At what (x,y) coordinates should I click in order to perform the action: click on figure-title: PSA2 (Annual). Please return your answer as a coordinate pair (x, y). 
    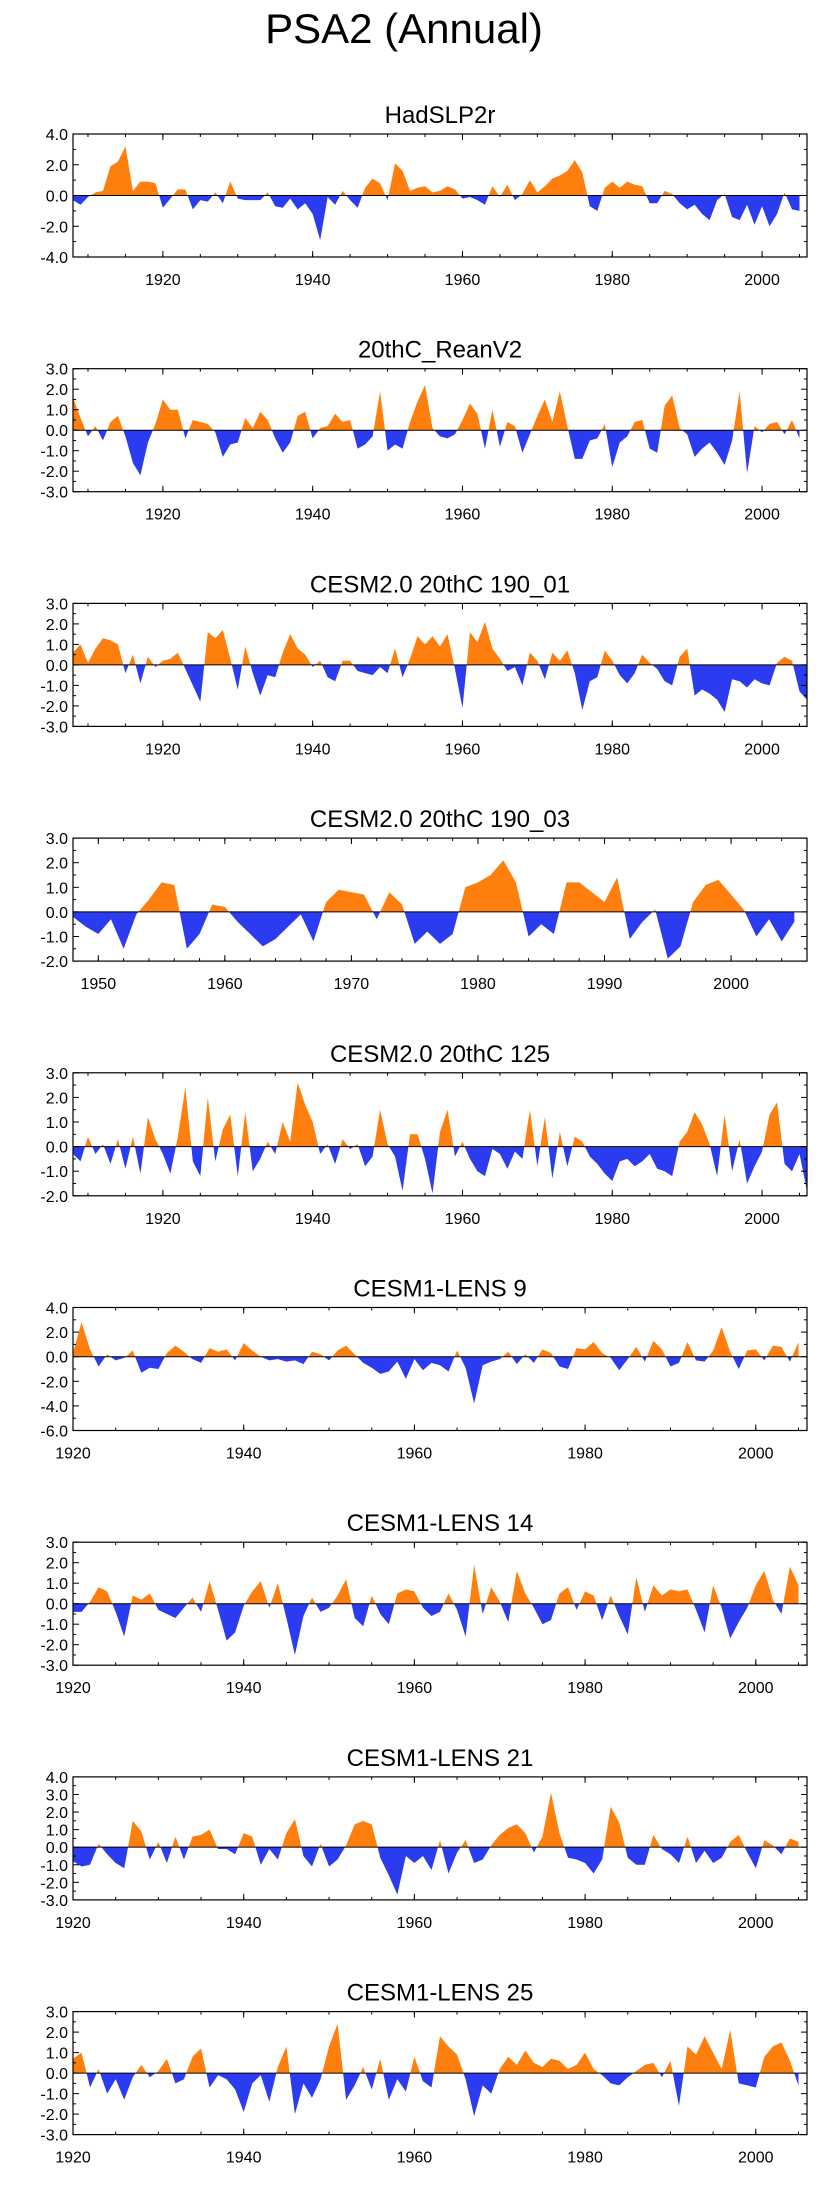
    Looking at the image, I should click on (404, 28).